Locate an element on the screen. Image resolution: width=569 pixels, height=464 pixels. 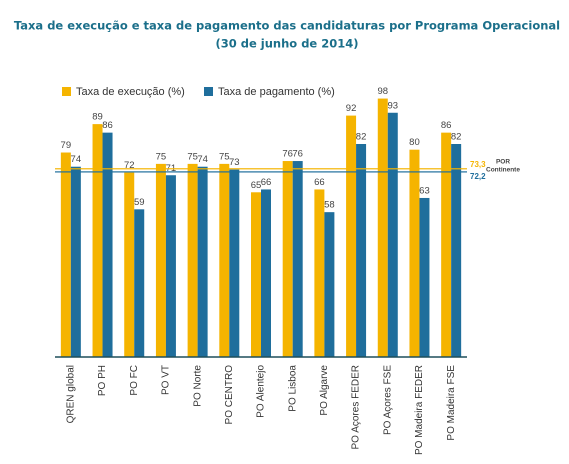
legend-label: Taxa de pagamento (%) is located at coordinates (276, 92).